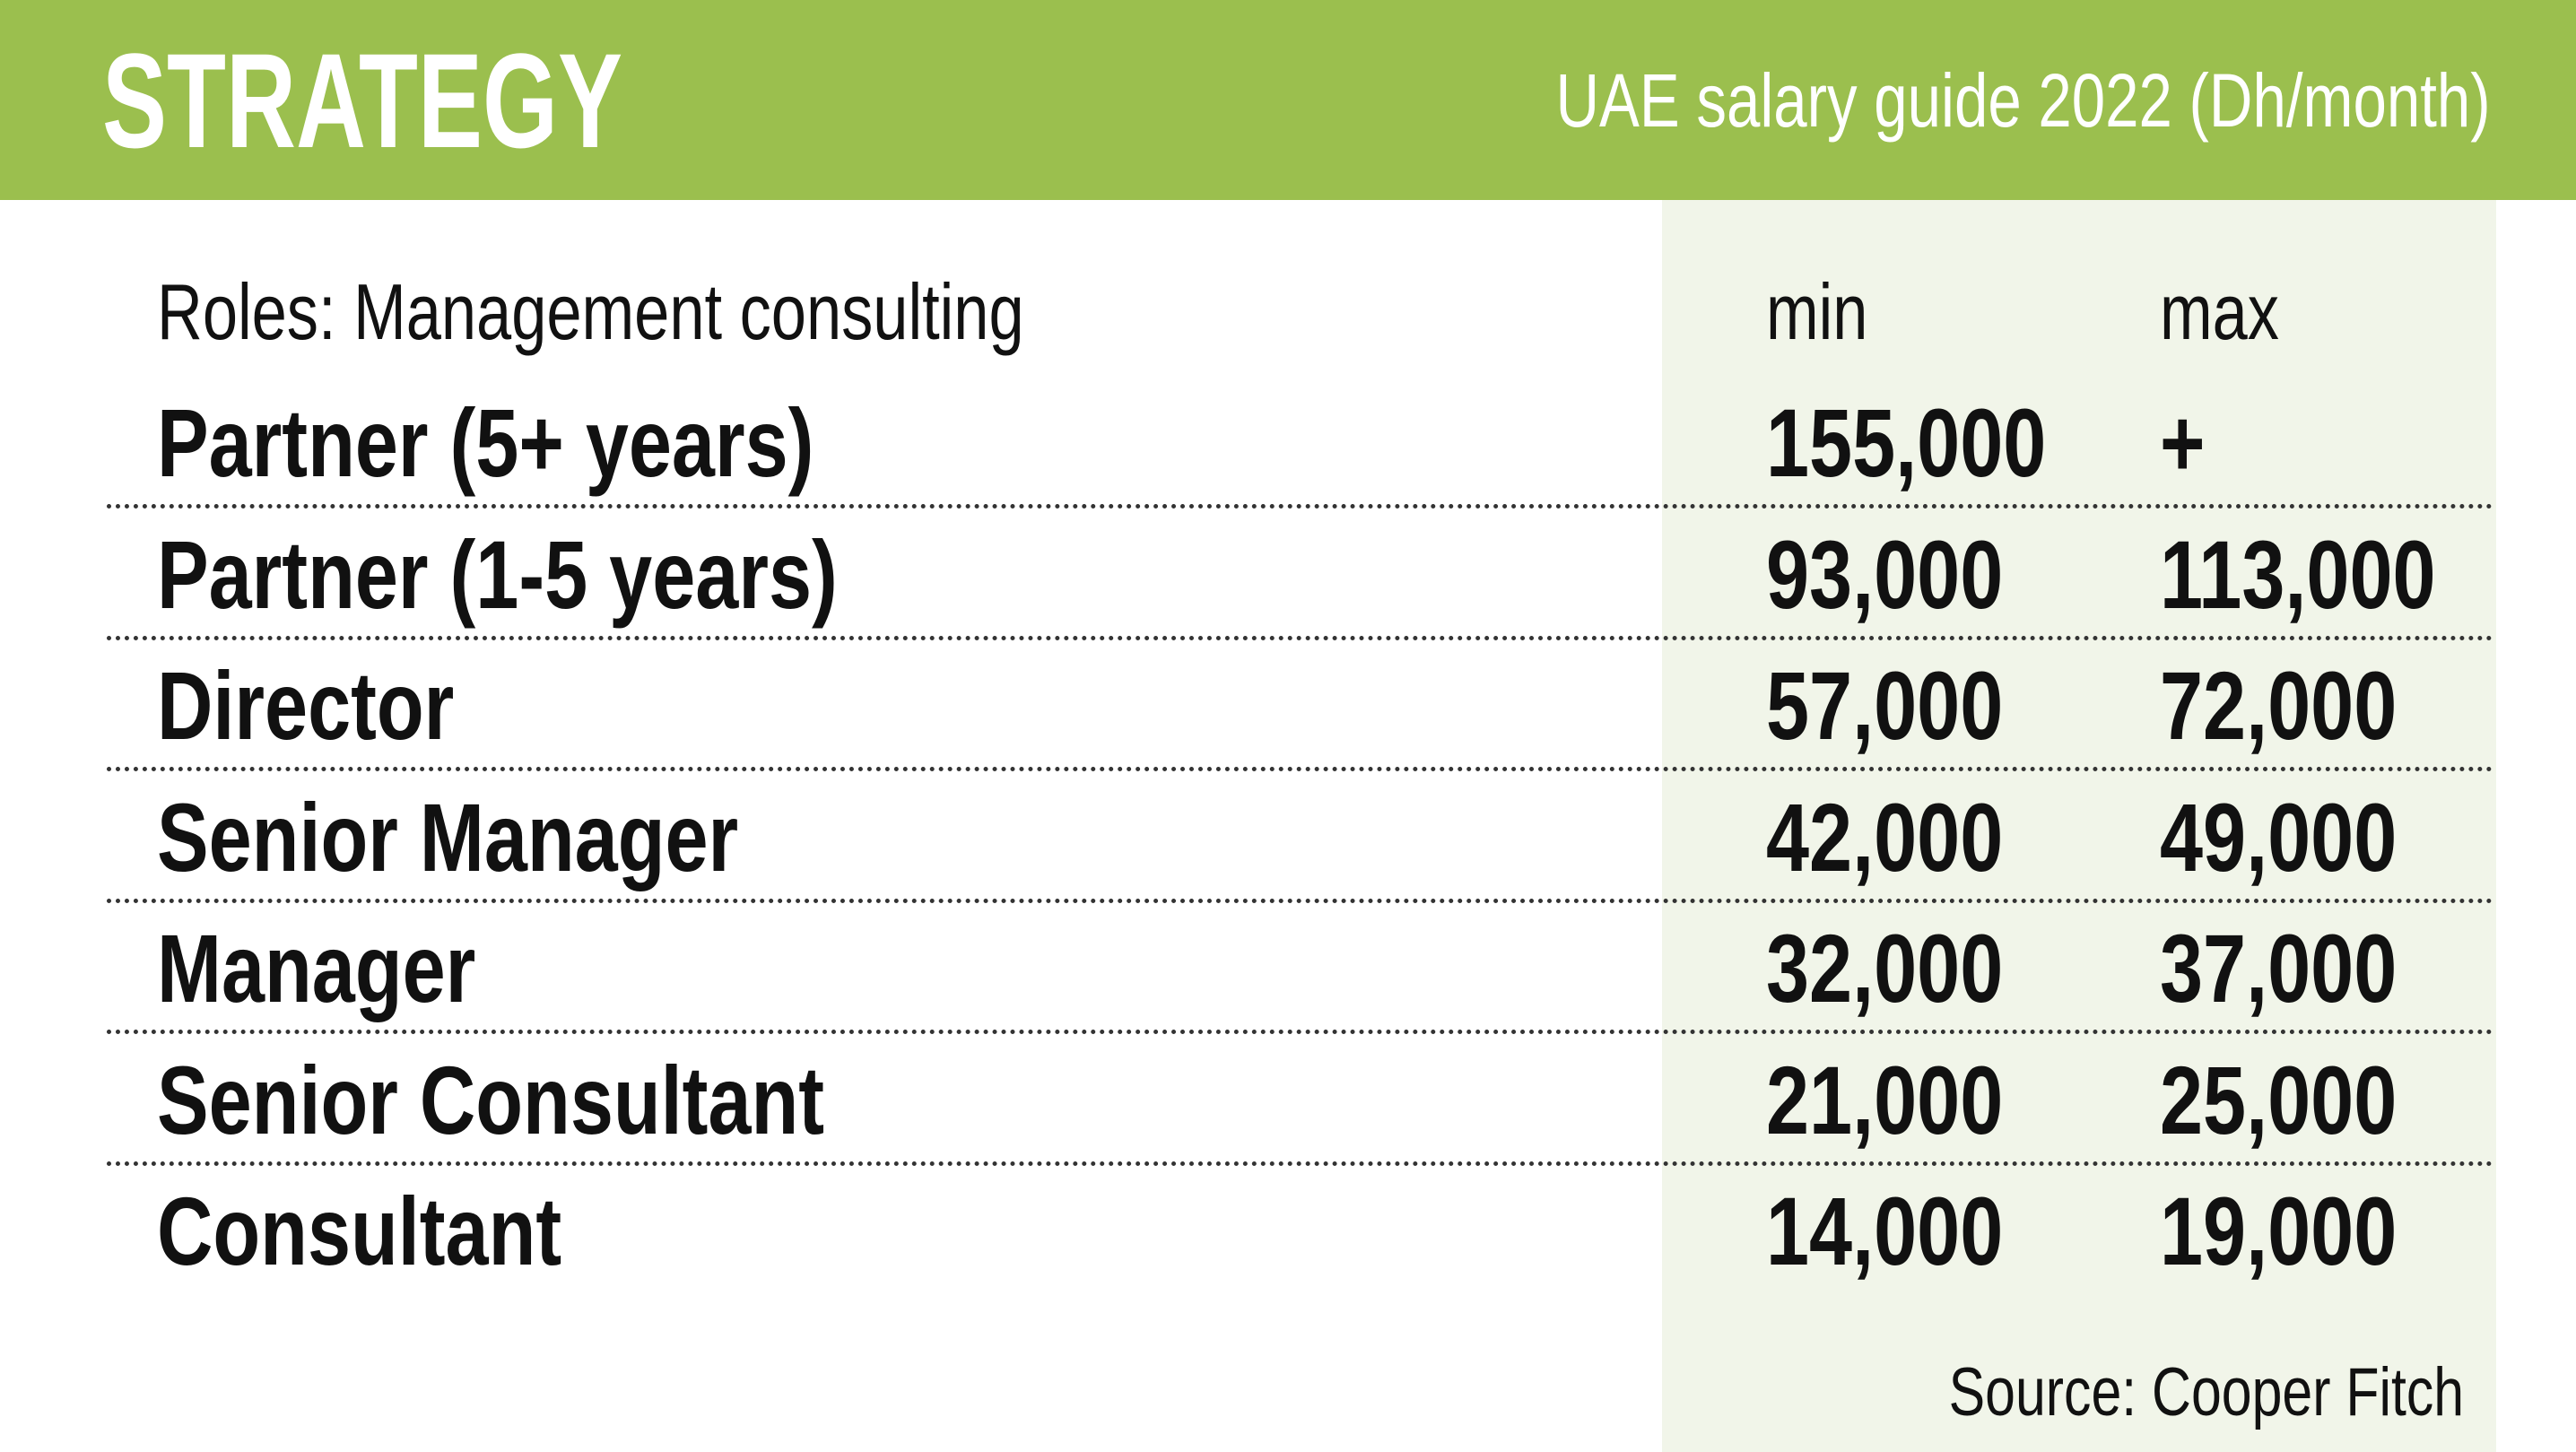  Describe the element at coordinates (1885, 1231) in the screenshot. I see `cell-min: 14,000` at that location.